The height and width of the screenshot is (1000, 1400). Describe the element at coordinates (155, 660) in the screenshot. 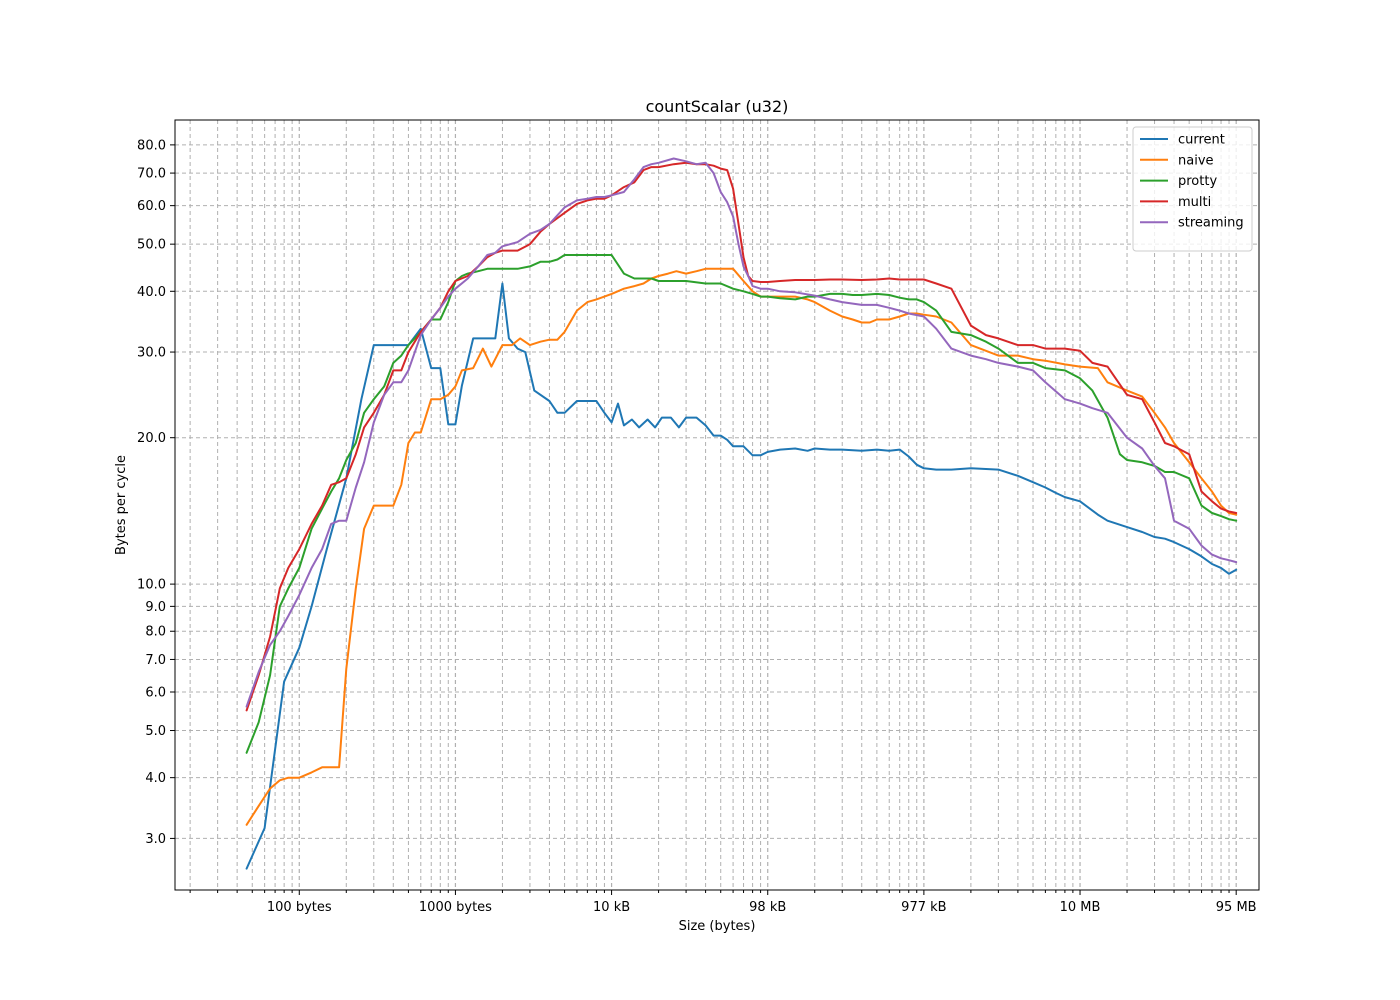

I see `y-tick-label: 7.0` at that location.